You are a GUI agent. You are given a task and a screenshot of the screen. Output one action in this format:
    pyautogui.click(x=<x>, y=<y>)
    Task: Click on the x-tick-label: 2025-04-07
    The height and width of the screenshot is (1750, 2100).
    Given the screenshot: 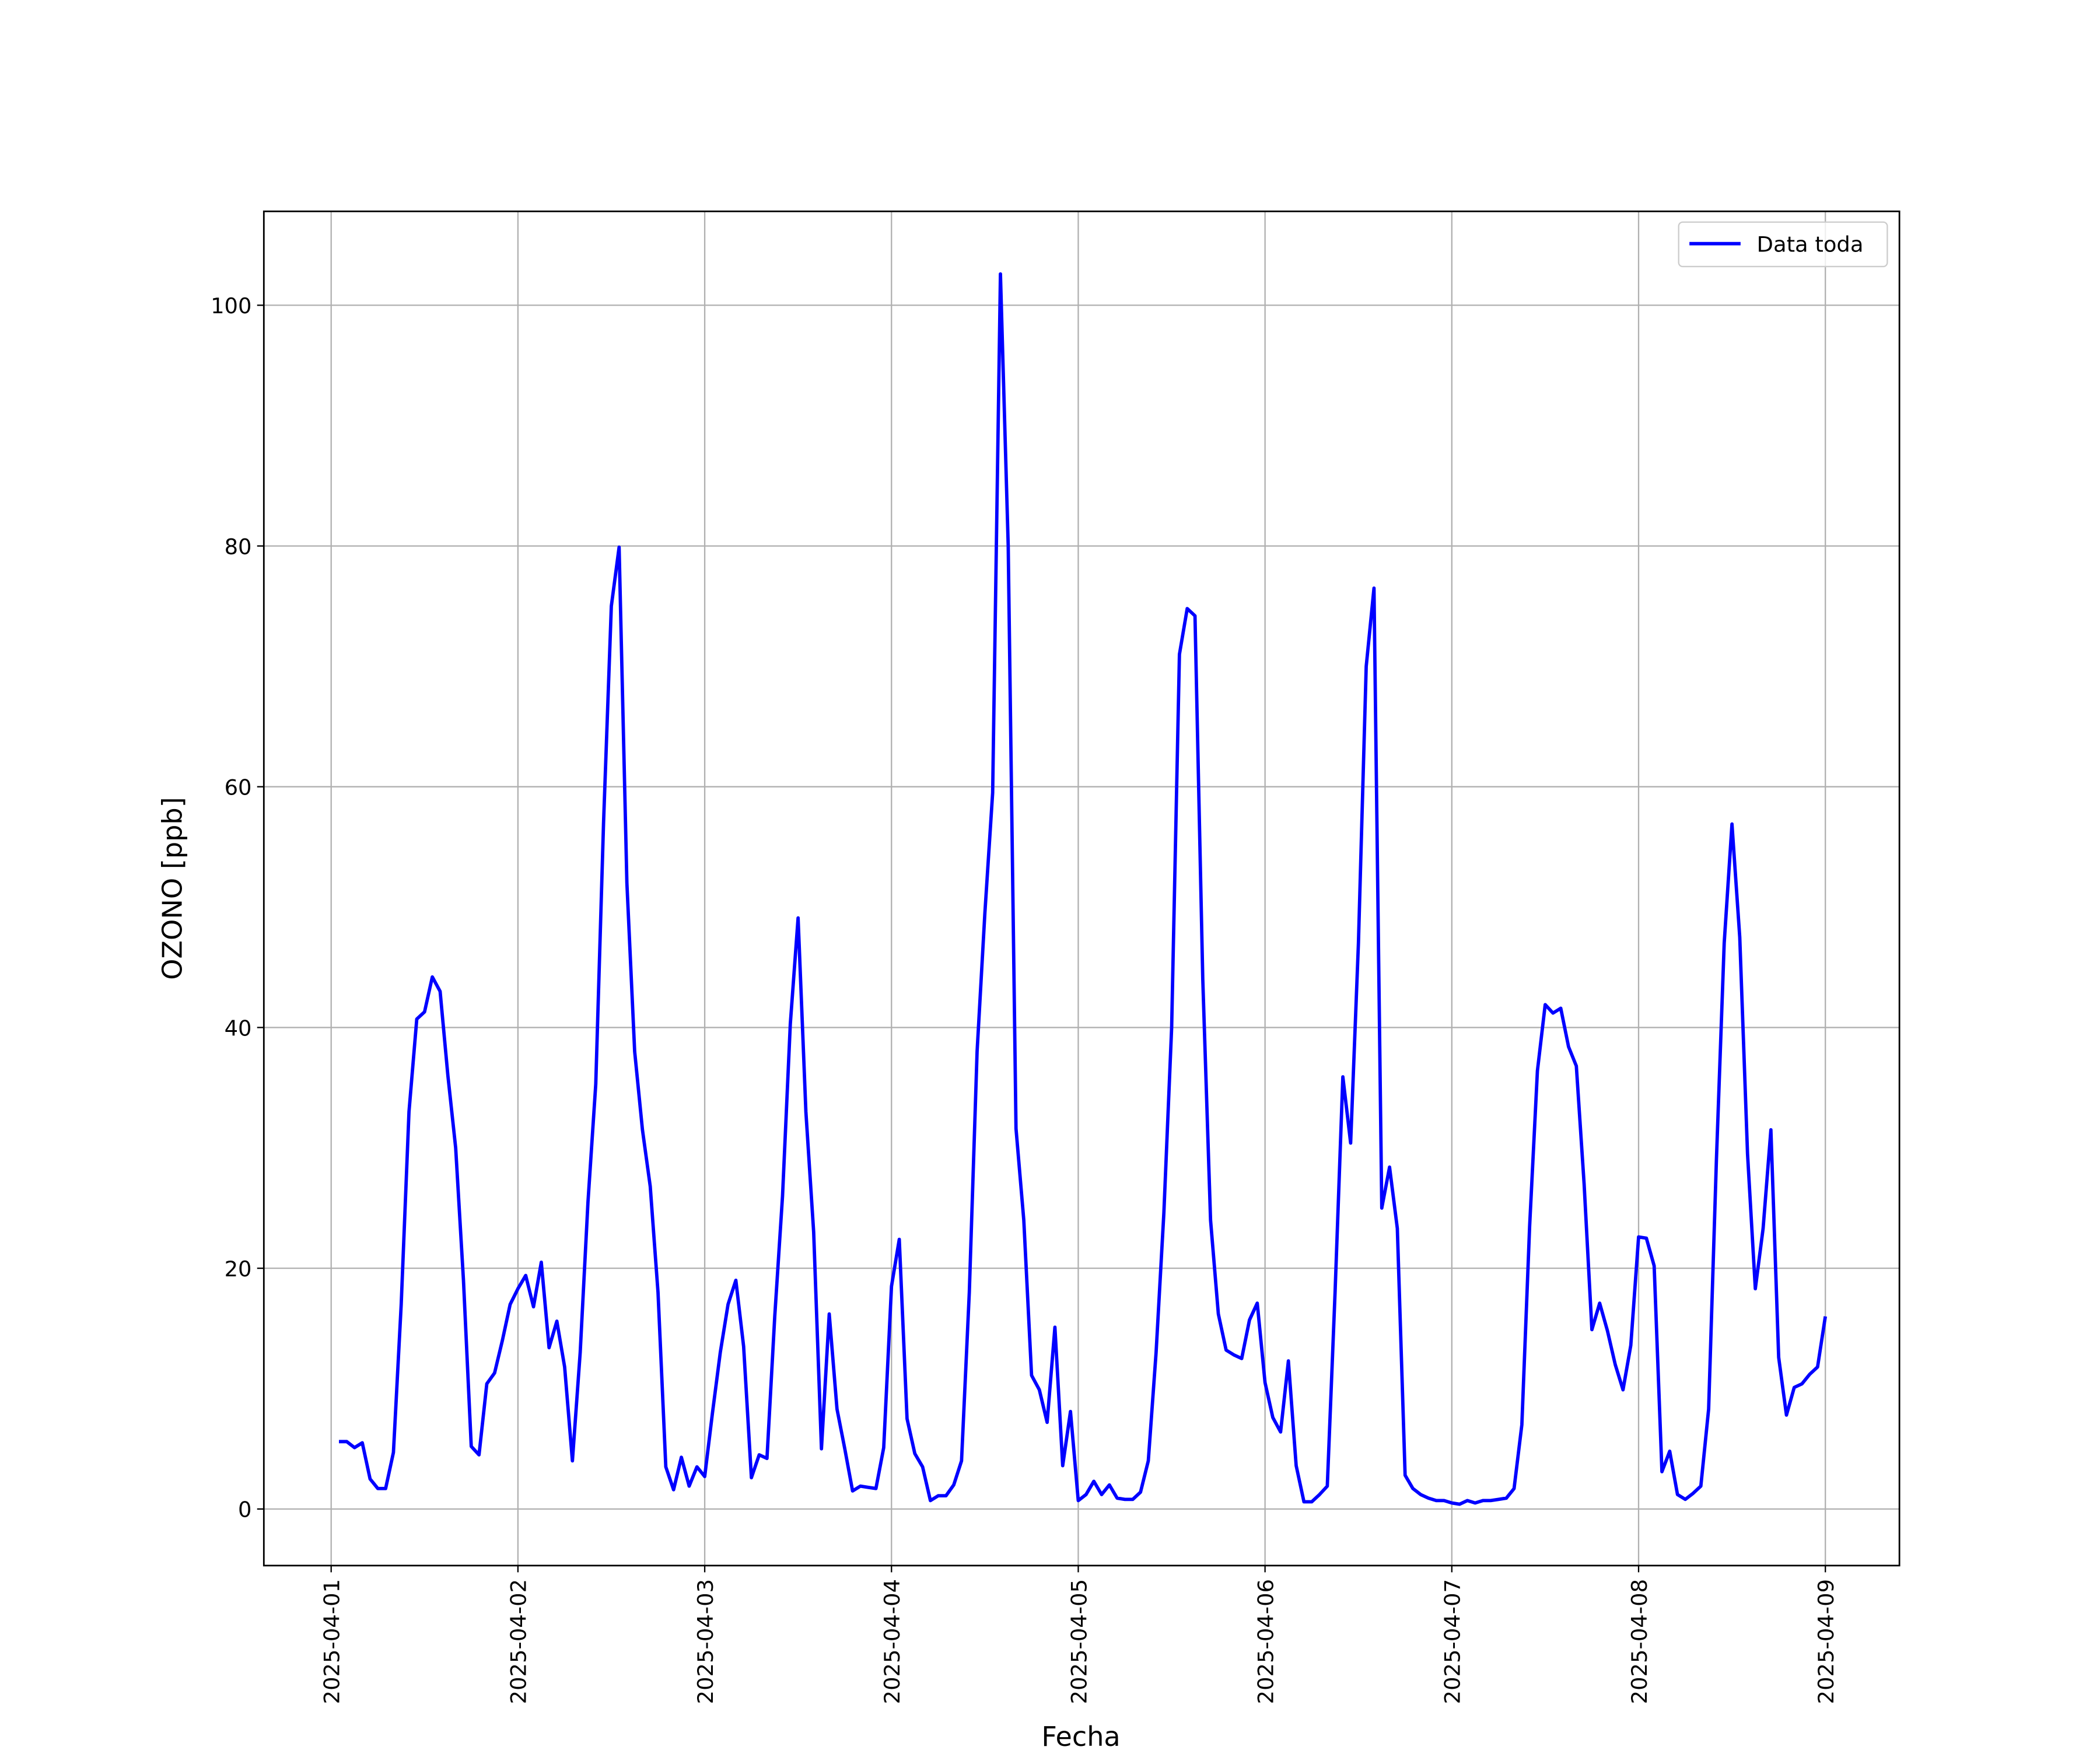 What is the action you would take?
    pyautogui.click(x=1452, y=1641)
    